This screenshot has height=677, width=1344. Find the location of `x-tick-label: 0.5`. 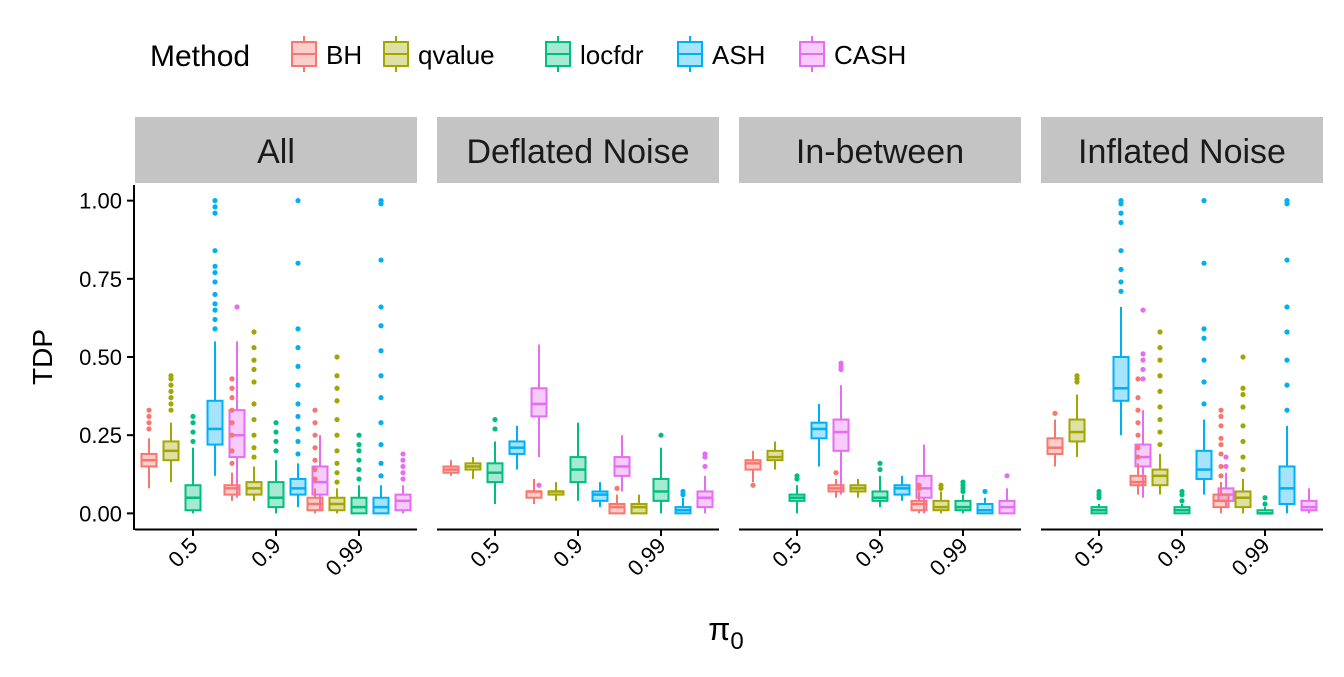

x-tick-label: 0.5 is located at coordinates (484, 552).